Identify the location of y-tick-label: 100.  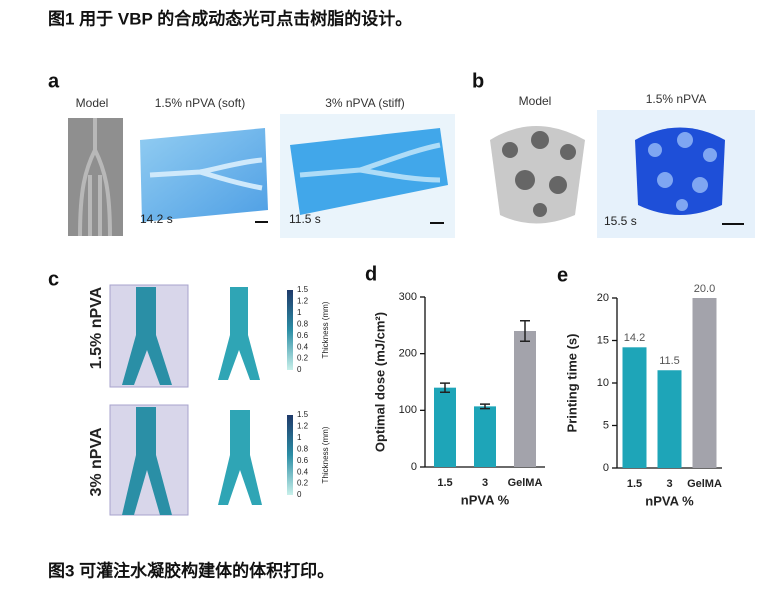
(408, 410).